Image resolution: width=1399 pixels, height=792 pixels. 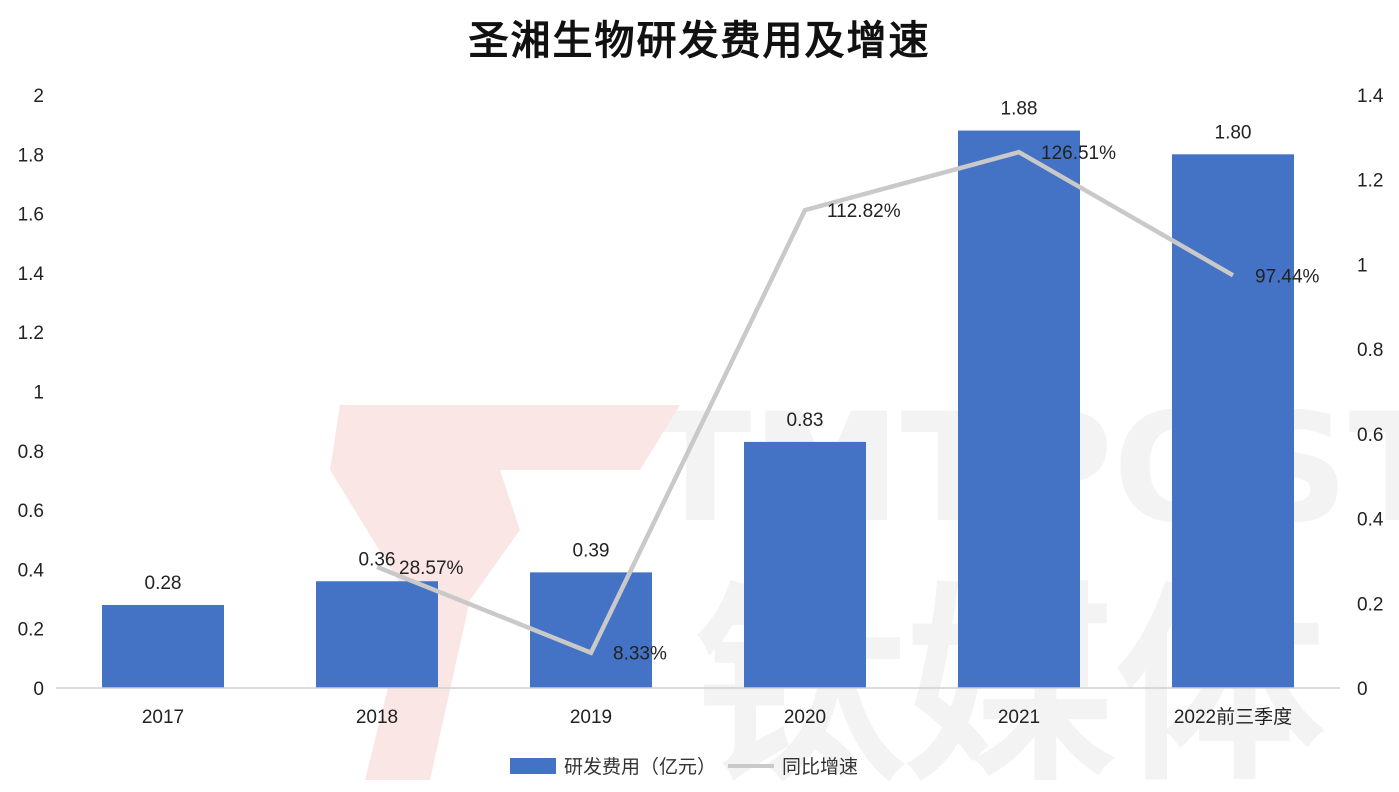 I want to click on legend-item-line: 同比增速, so click(x=793, y=765).